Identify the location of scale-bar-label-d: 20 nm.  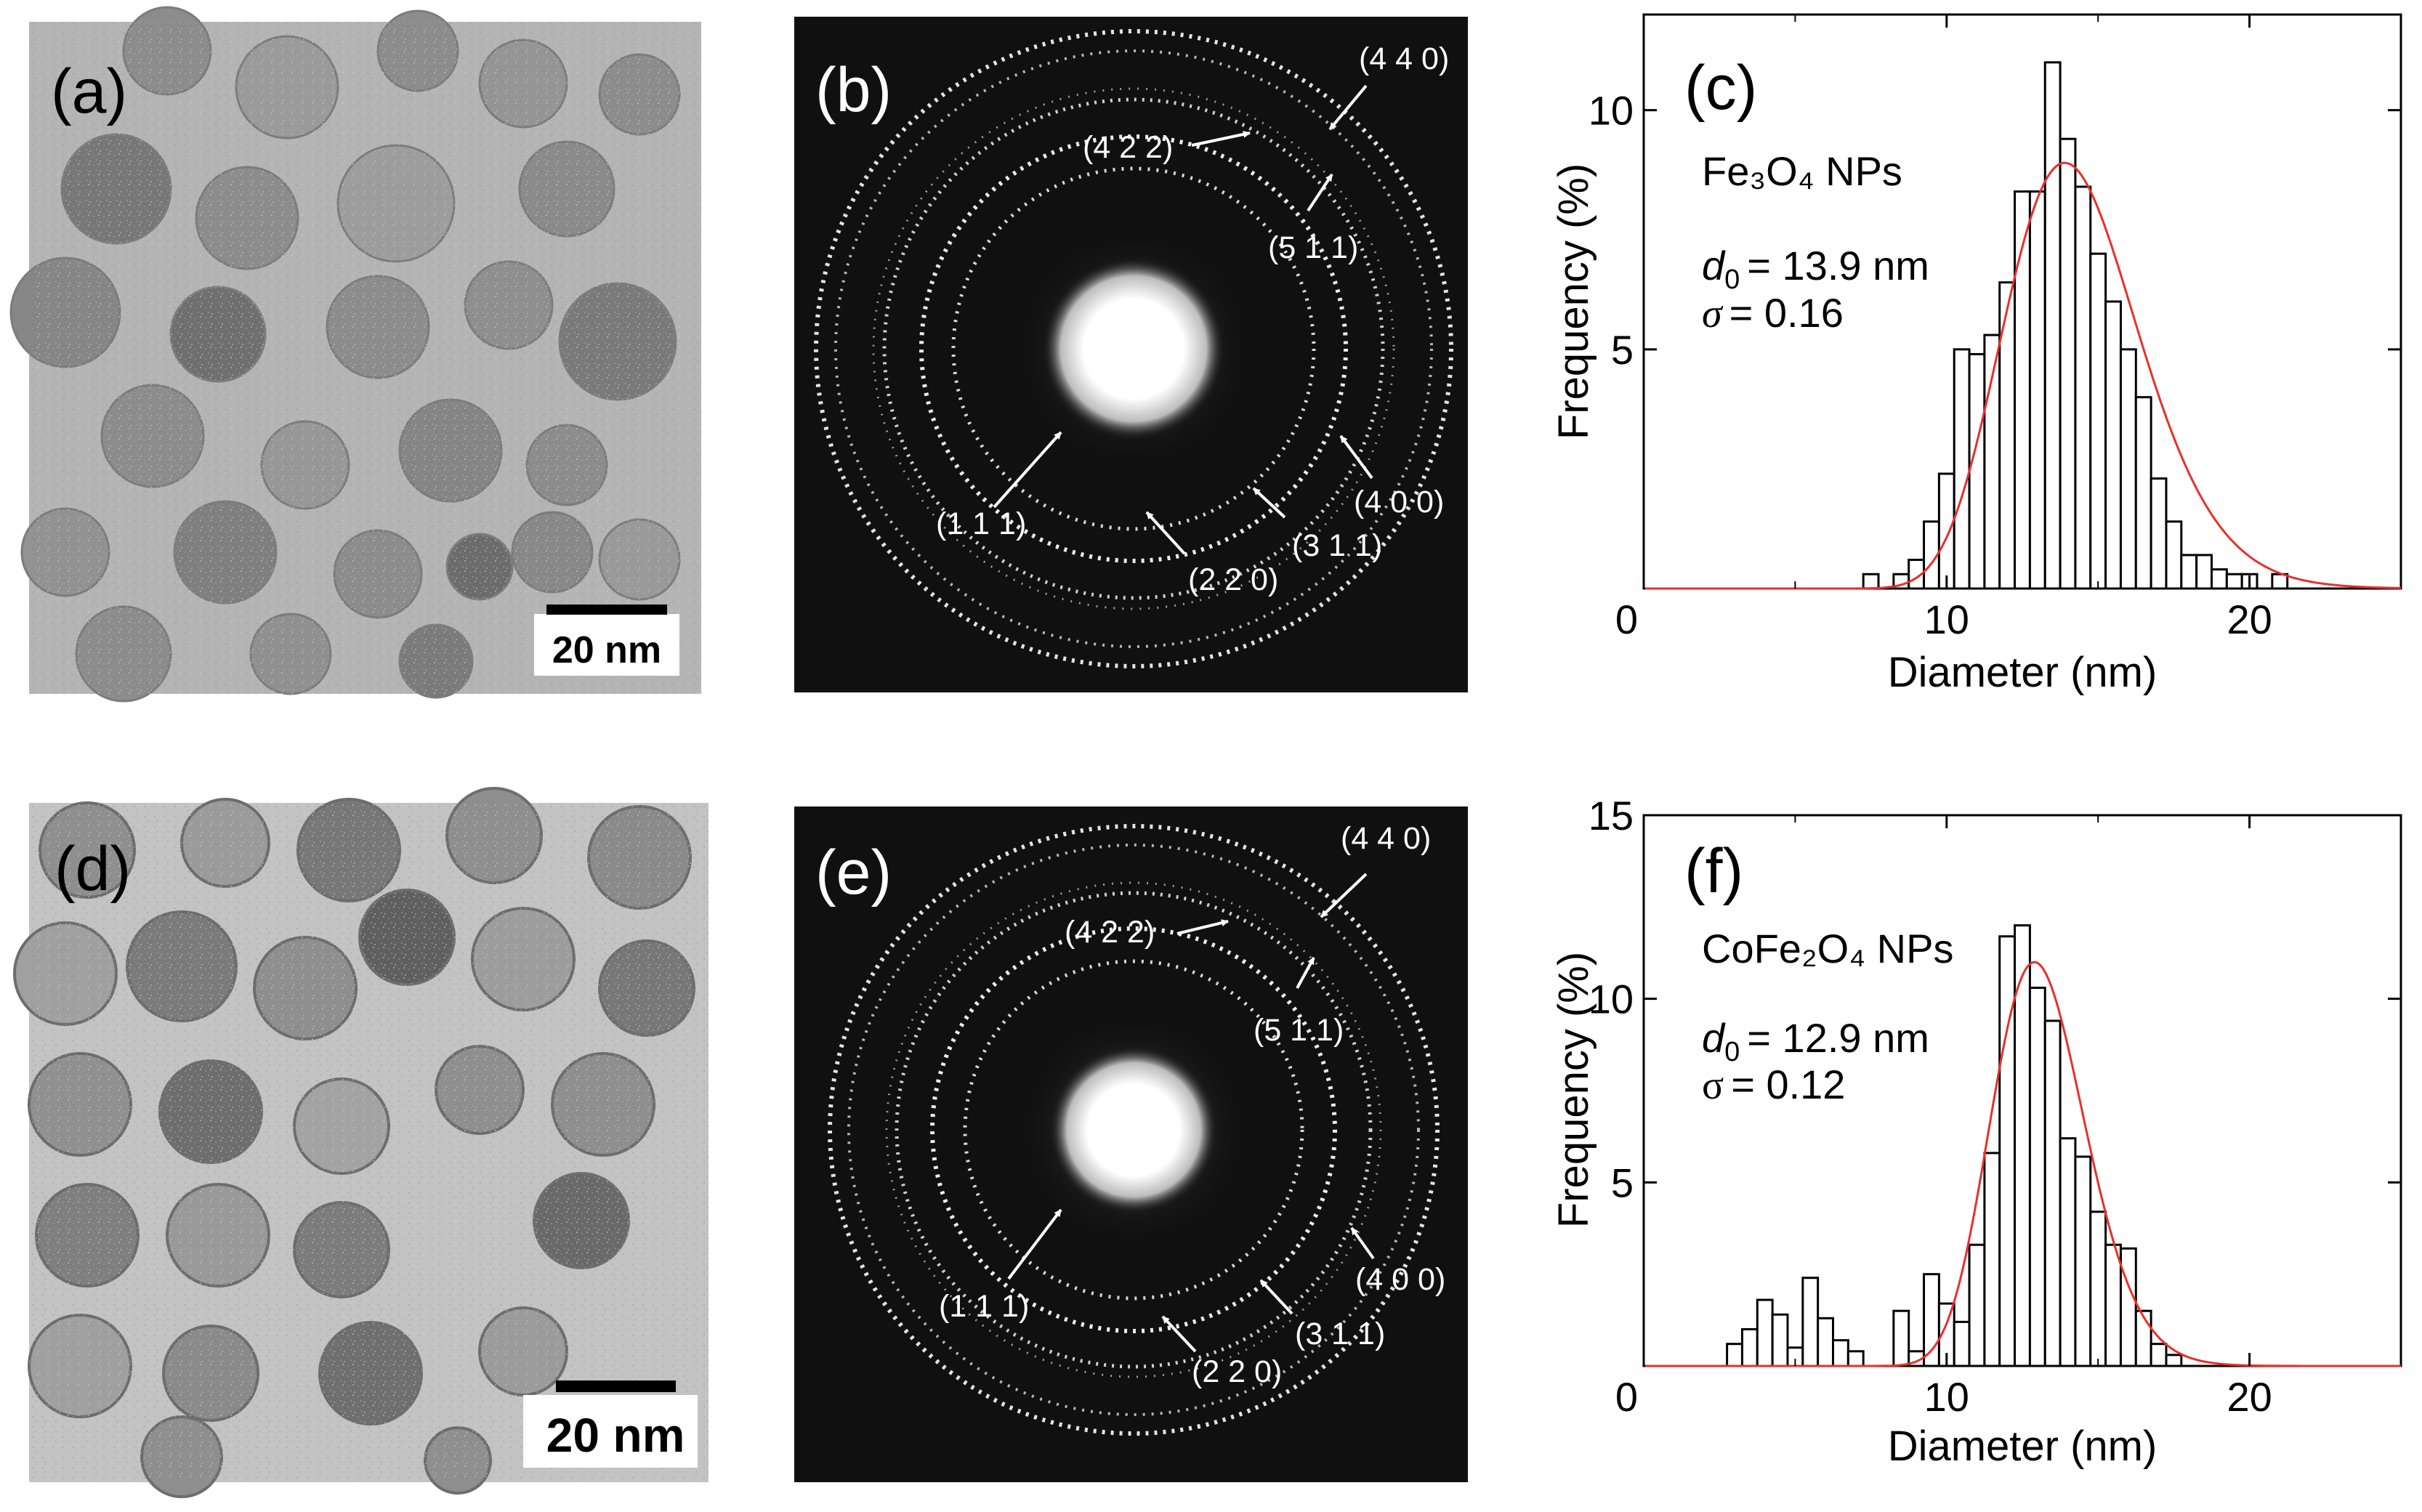
(615, 1435).